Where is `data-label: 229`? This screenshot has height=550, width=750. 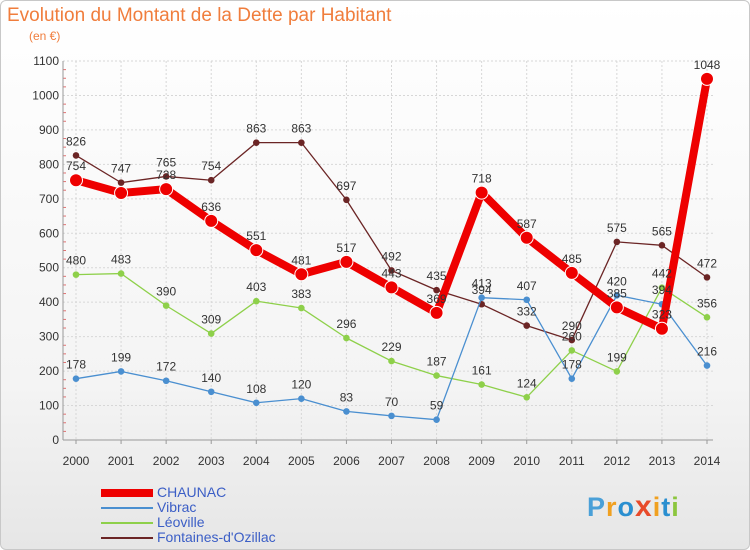
data-label: 229 is located at coordinates (391, 347).